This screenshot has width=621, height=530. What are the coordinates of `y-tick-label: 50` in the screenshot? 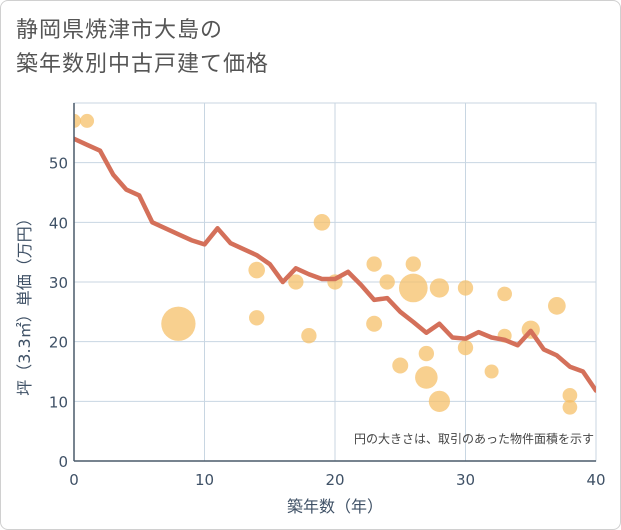 It's located at (58, 164).